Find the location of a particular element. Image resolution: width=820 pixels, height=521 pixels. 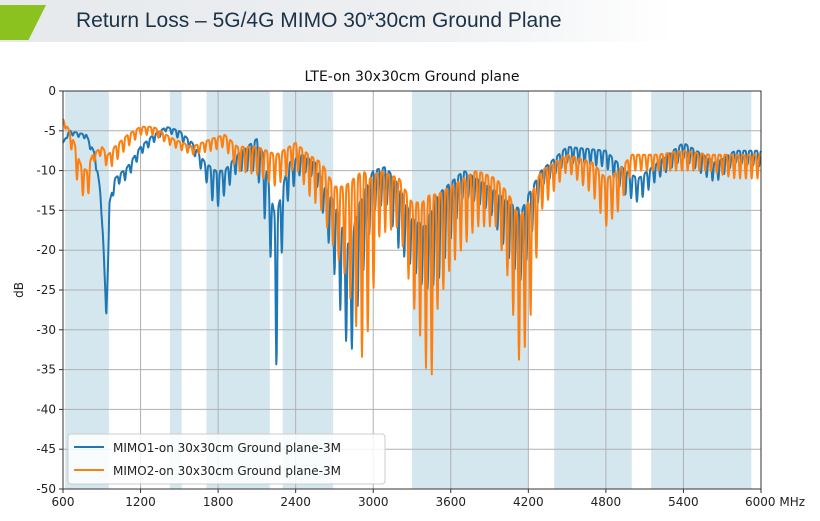

y-tick-label: -35 is located at coordinates (46, 370).